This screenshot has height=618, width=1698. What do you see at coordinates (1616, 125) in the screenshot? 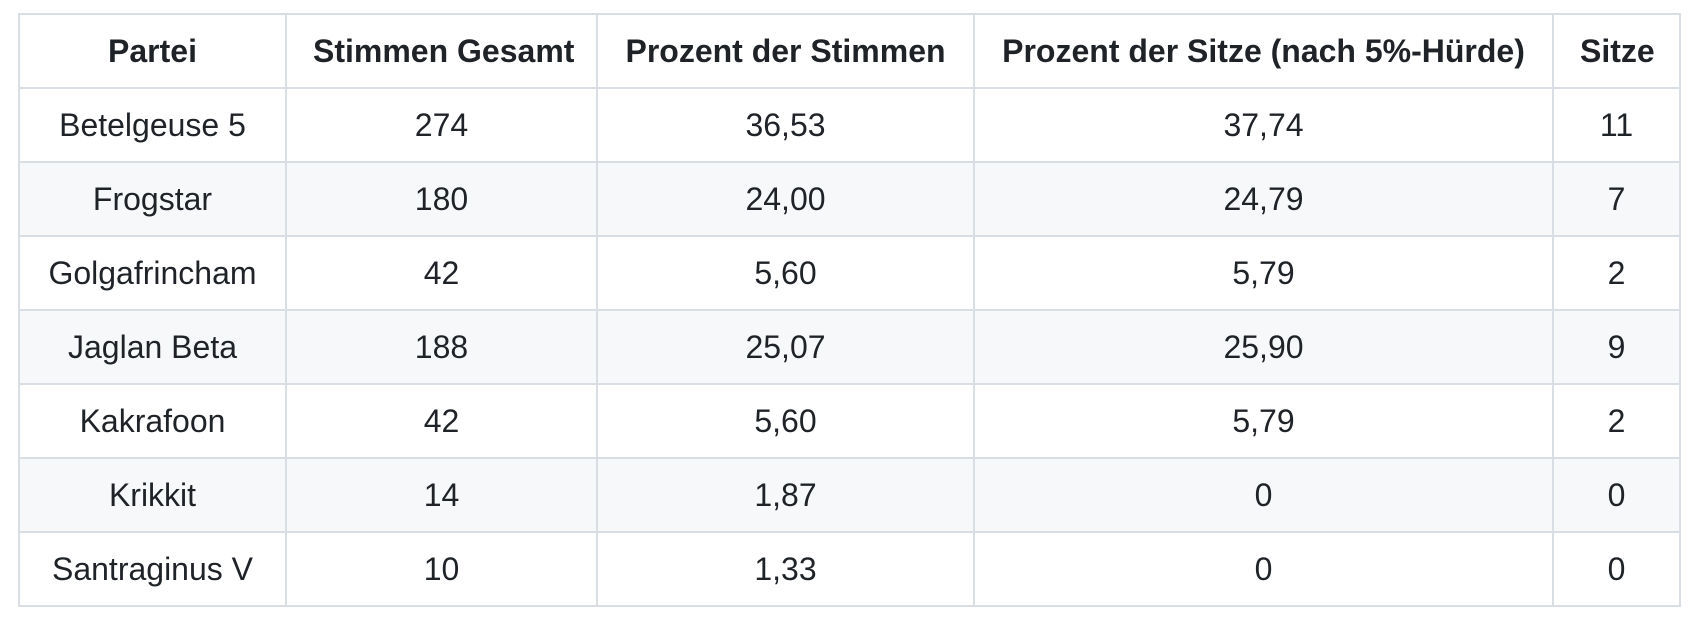
I see `table-cell: 11` at bounding box center [1616, 125].